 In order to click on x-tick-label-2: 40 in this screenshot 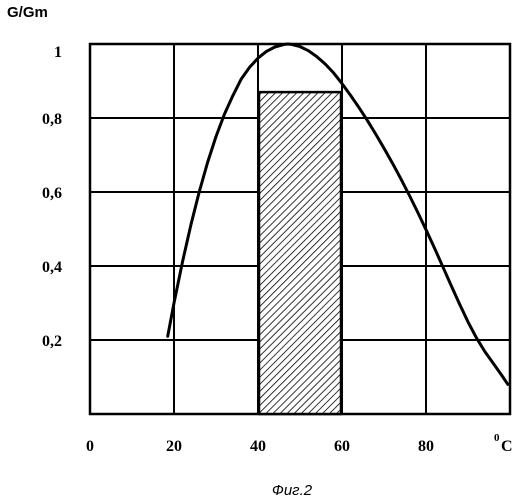, I will do `click(258, 446)`.